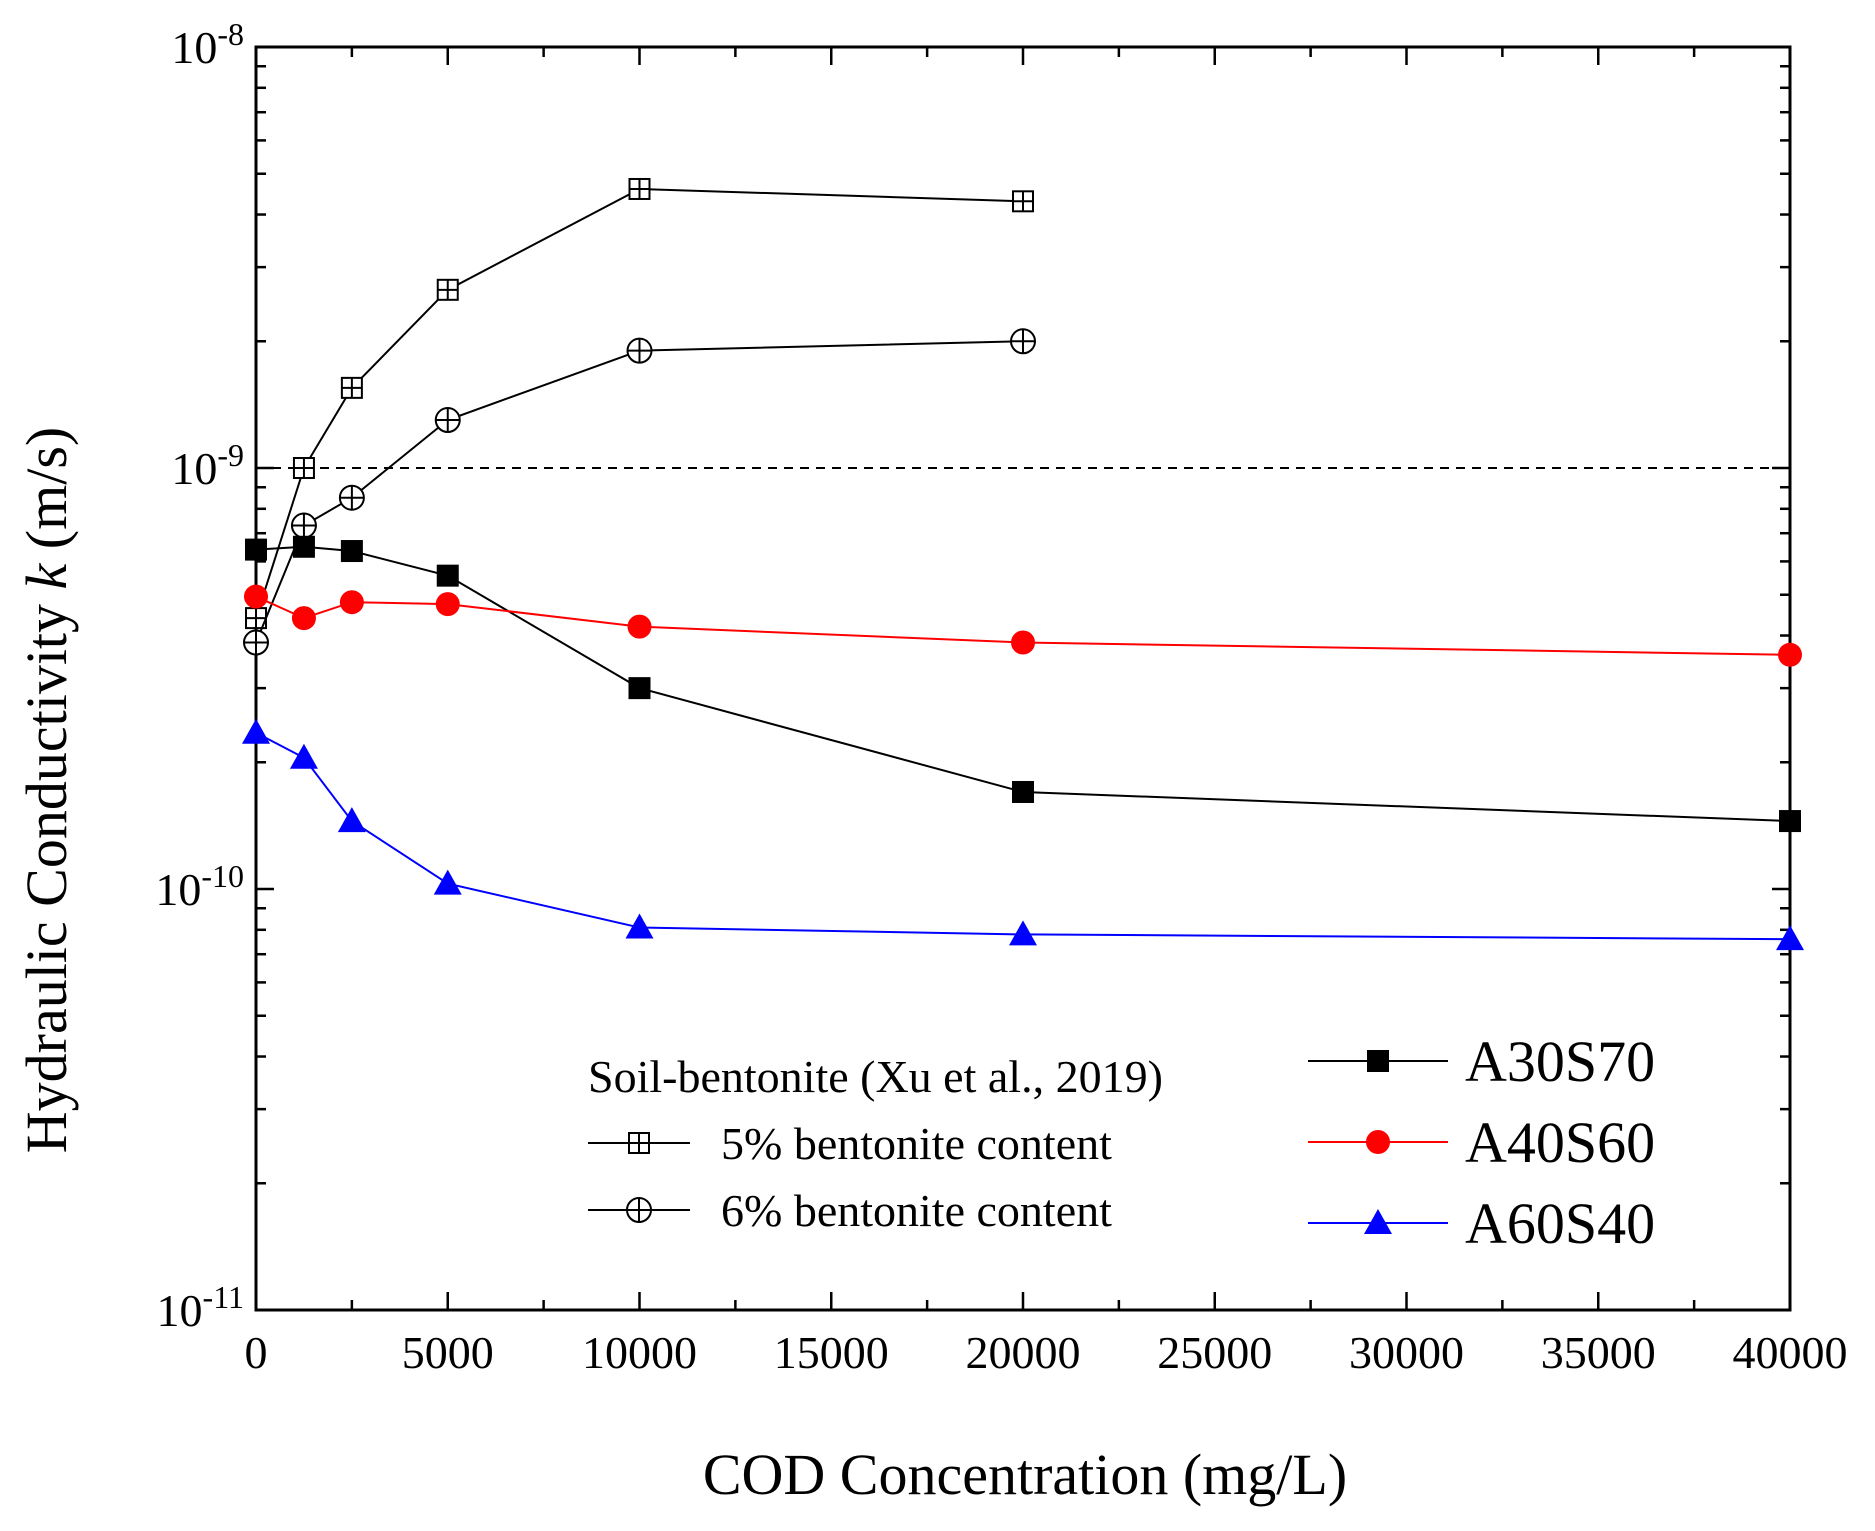 This screenshot has height=1531, width=1875. What do you see at coordinates (916, 1210) in the screenshot?
I see `legend-label: 6% bentonite content` at bounding box center [916, 1210].